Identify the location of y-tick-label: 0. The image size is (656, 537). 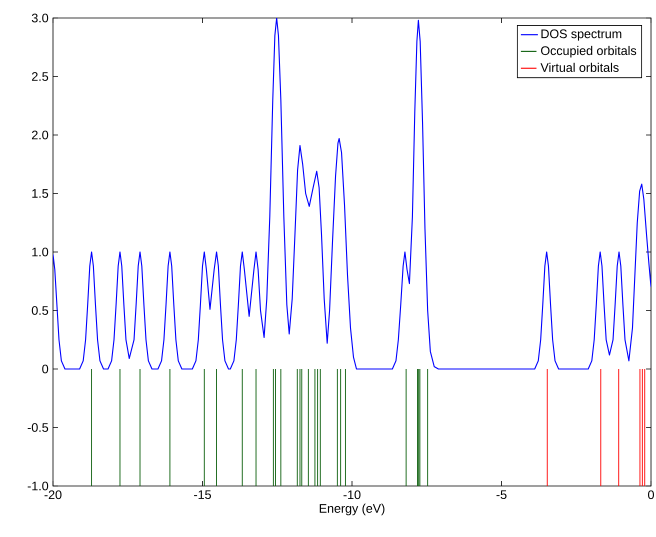
(45, 369).